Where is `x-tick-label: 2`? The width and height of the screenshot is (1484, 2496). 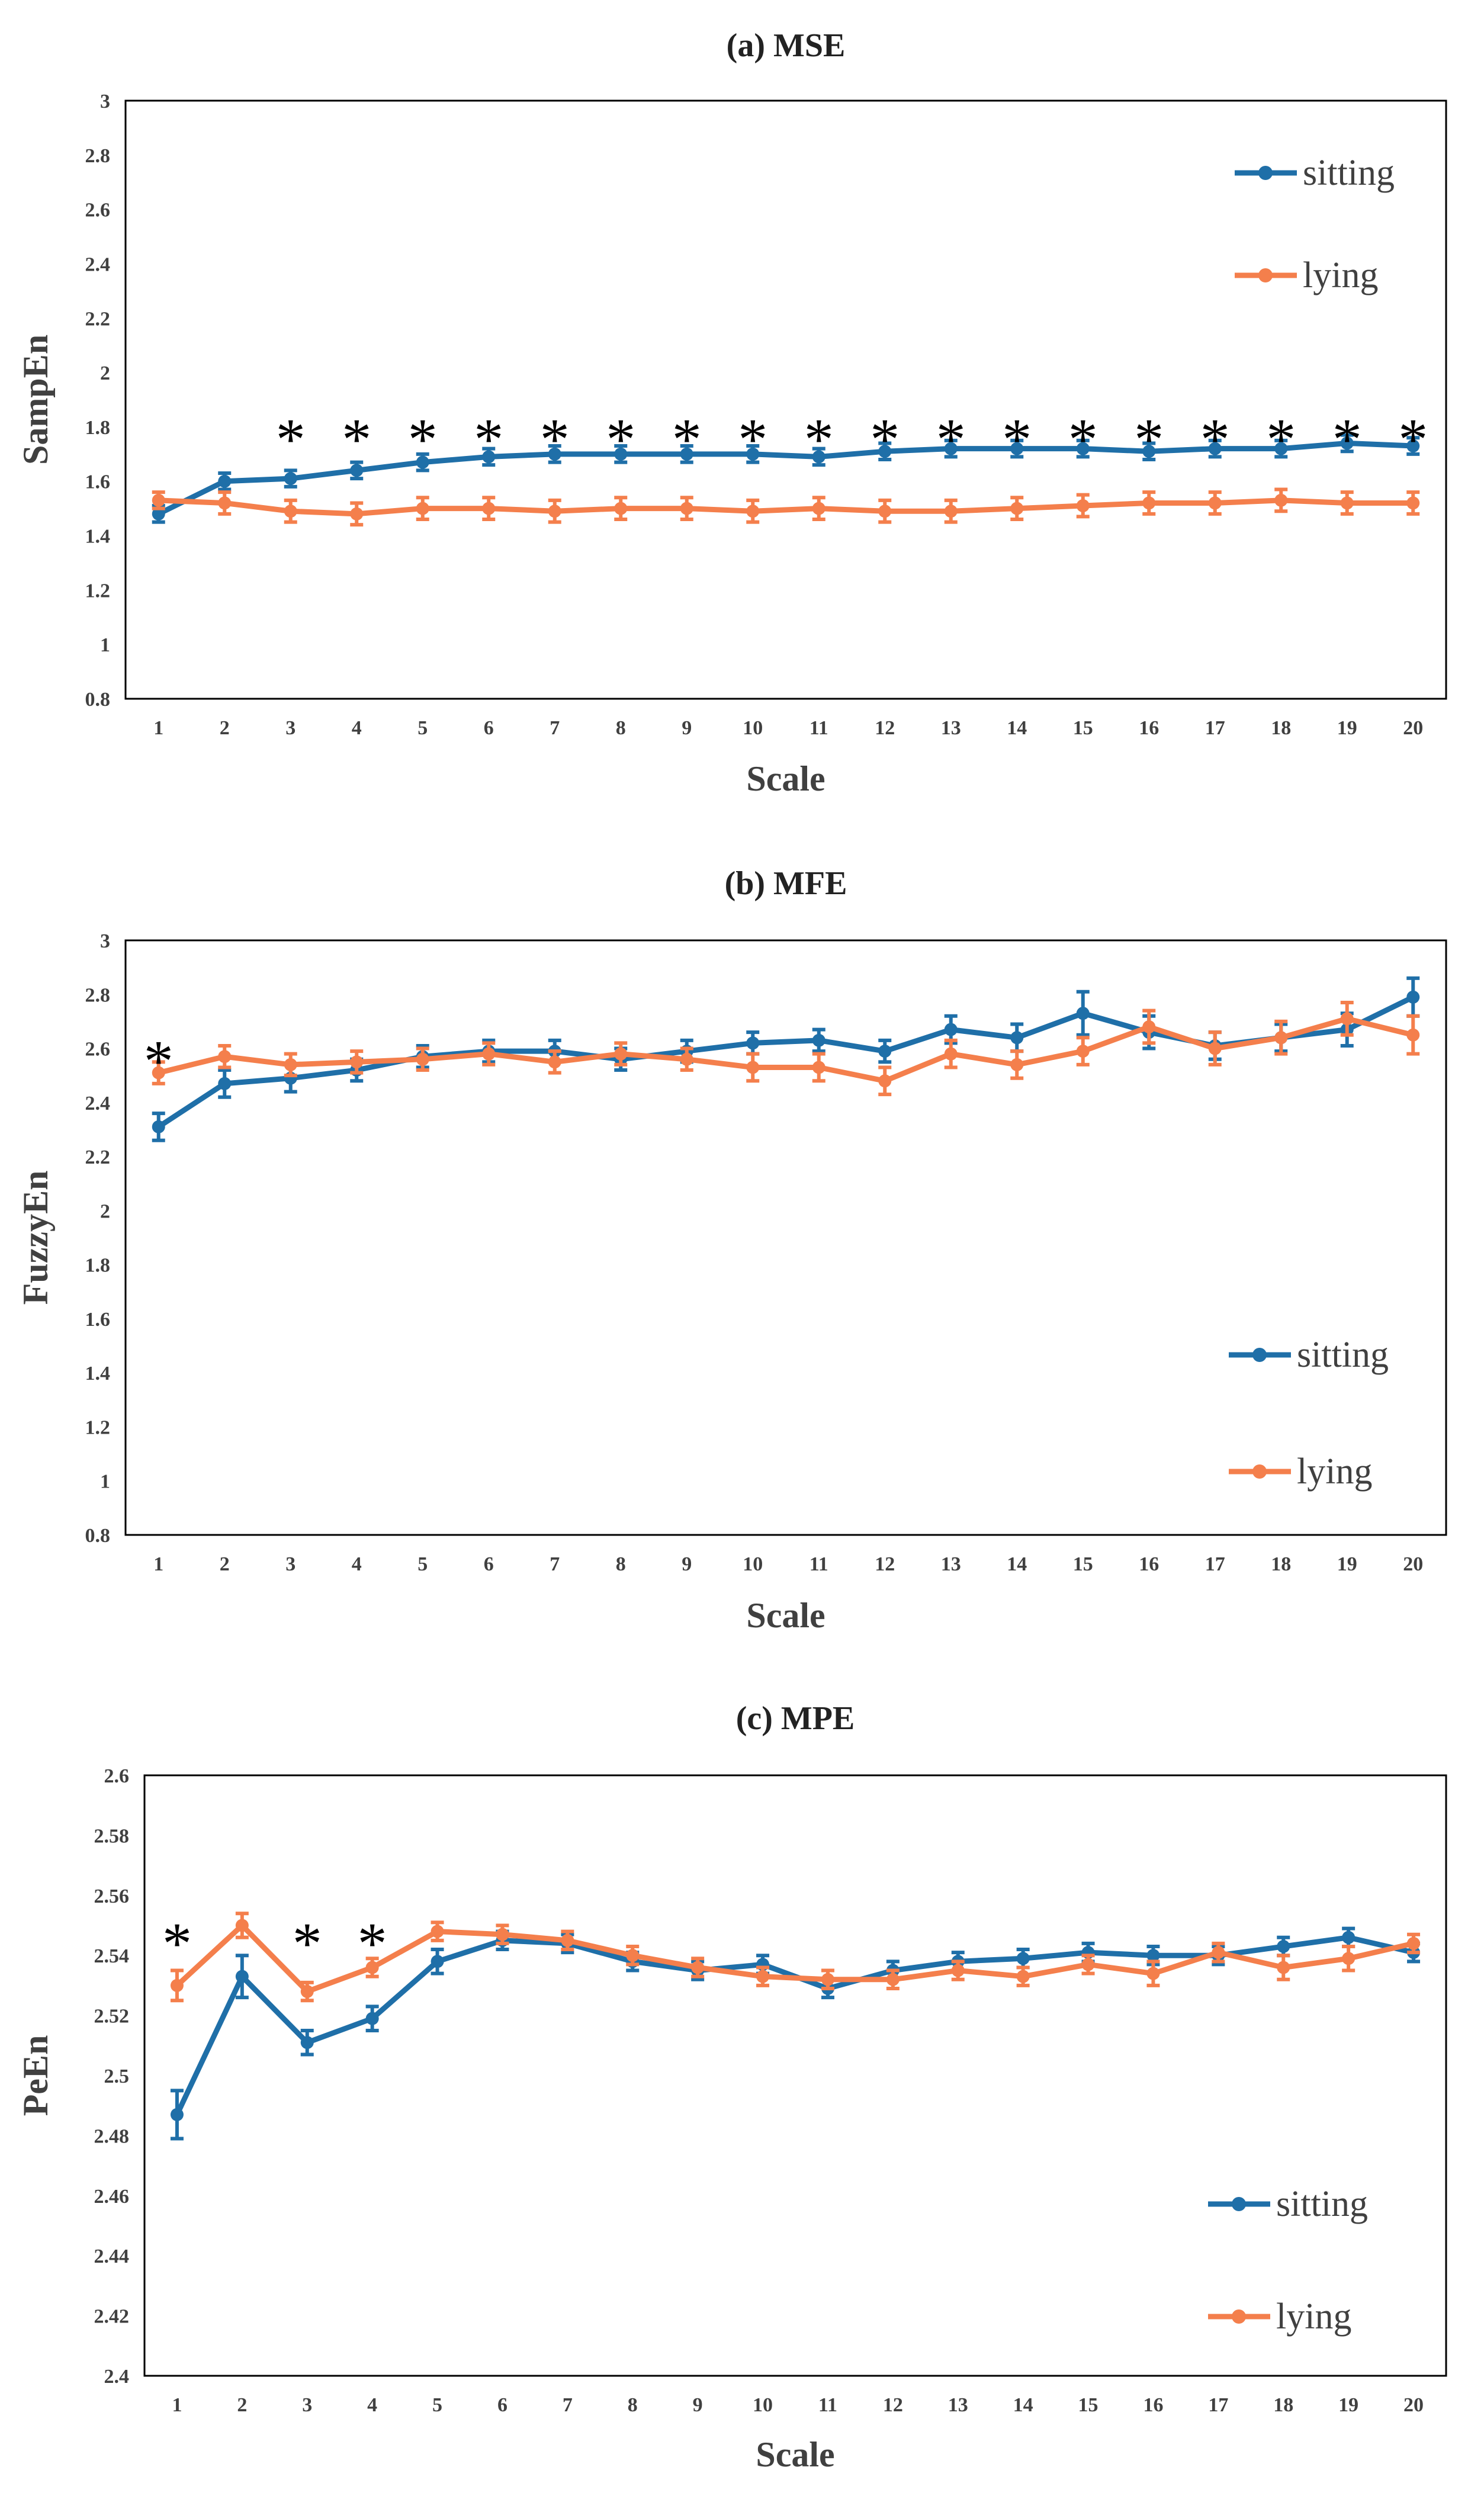
x-tick-label: 2 is located at coordinates (225, 1564).